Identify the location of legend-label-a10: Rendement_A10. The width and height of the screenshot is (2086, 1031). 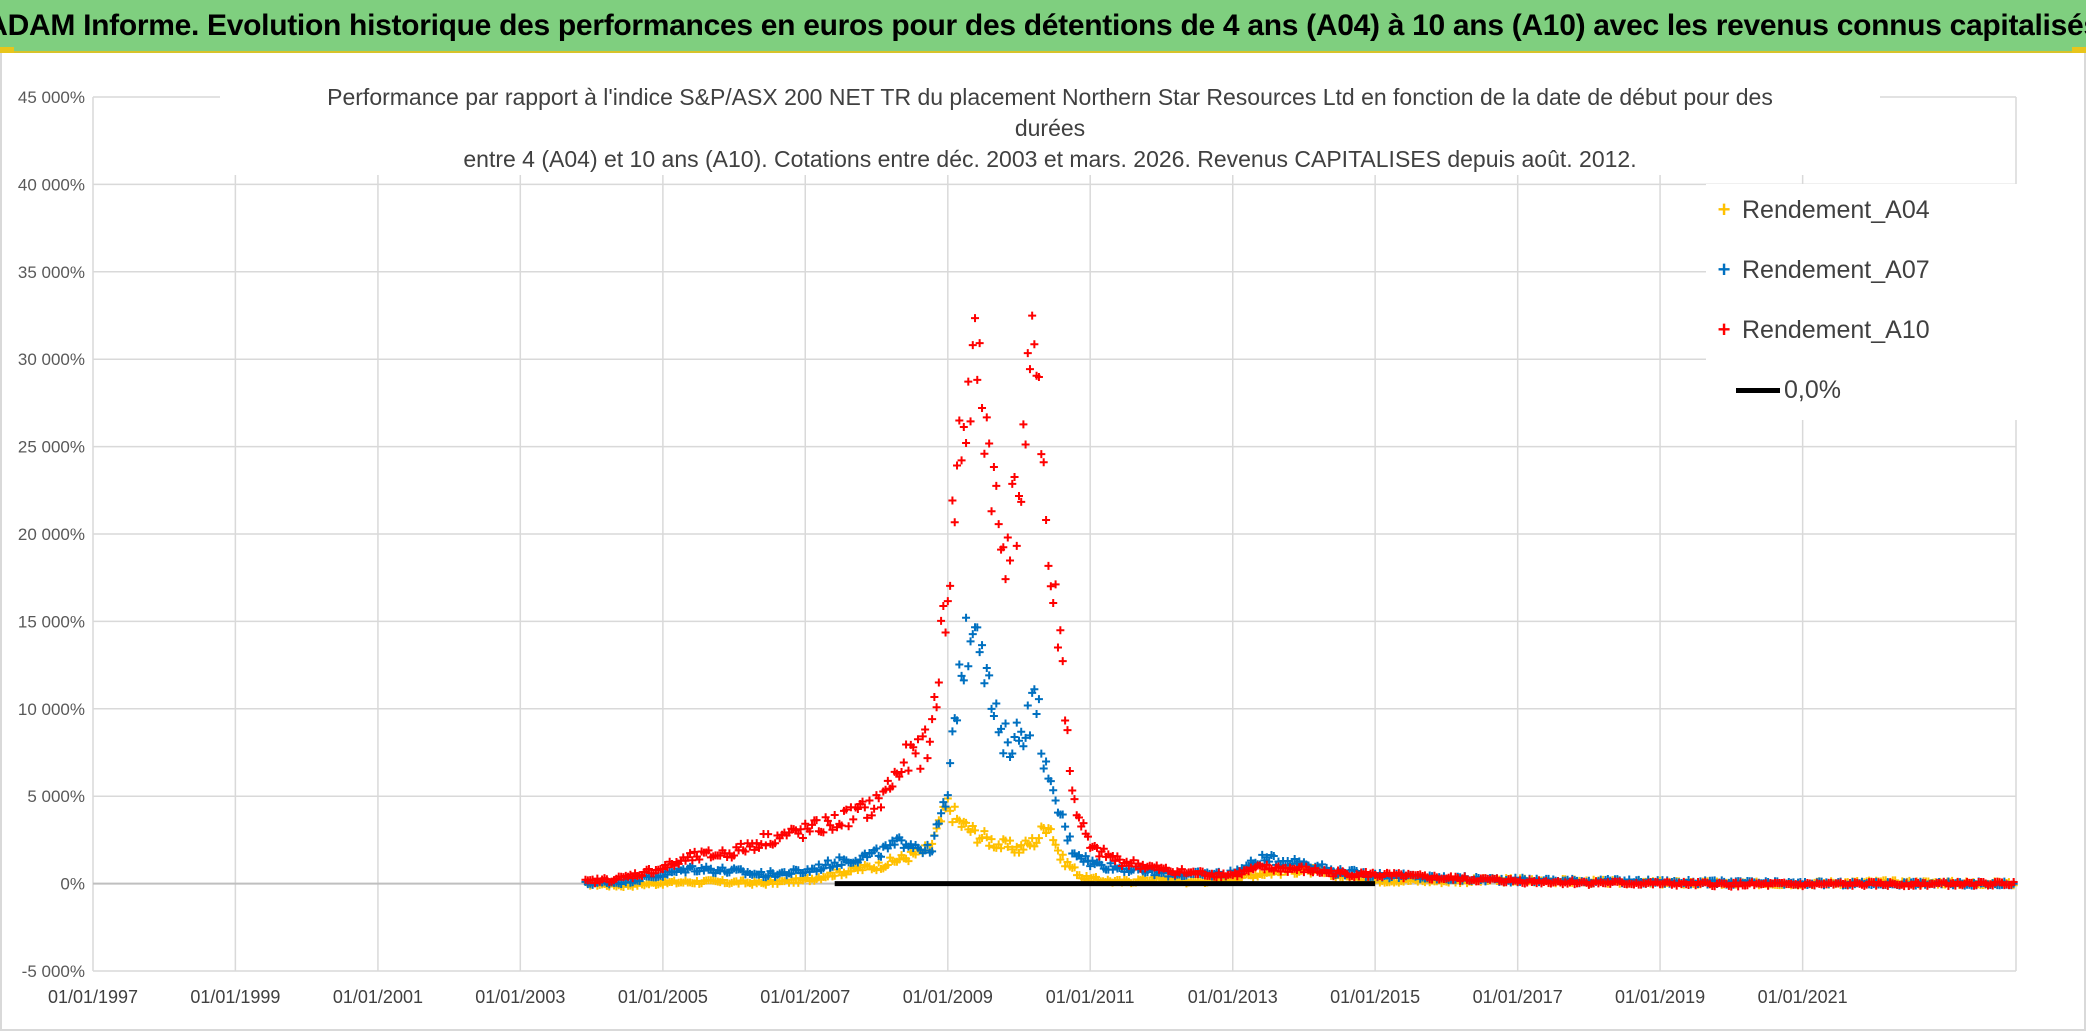
(1836, 329).